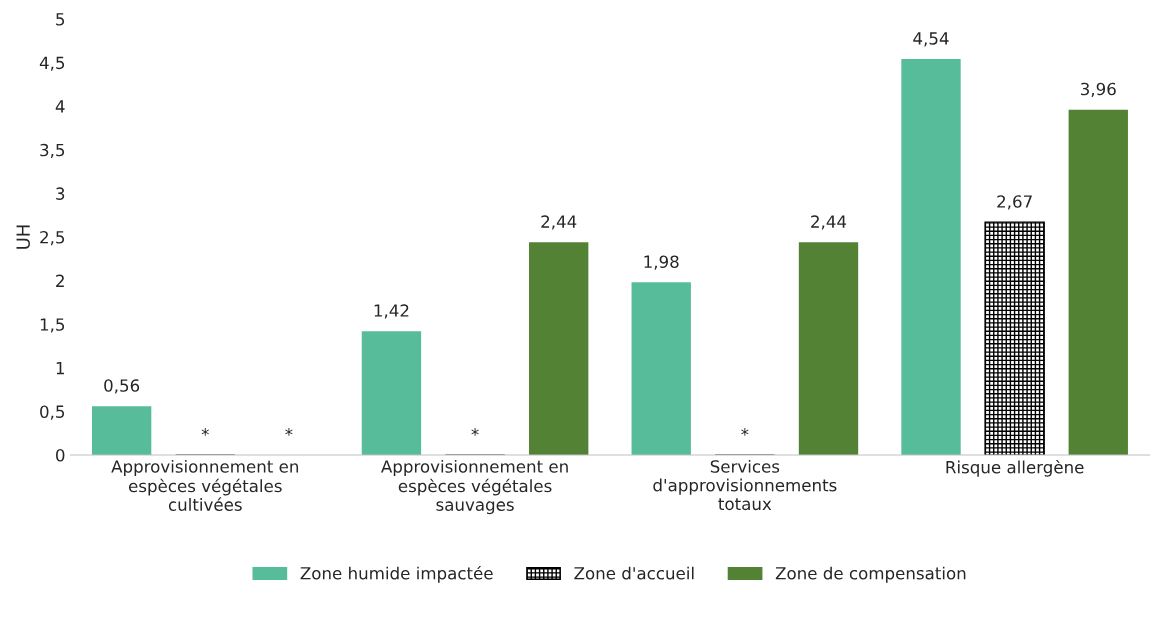 The image size is (1173, 632). I want to click on legend-label: Zone de compensation, so click(870, 574).